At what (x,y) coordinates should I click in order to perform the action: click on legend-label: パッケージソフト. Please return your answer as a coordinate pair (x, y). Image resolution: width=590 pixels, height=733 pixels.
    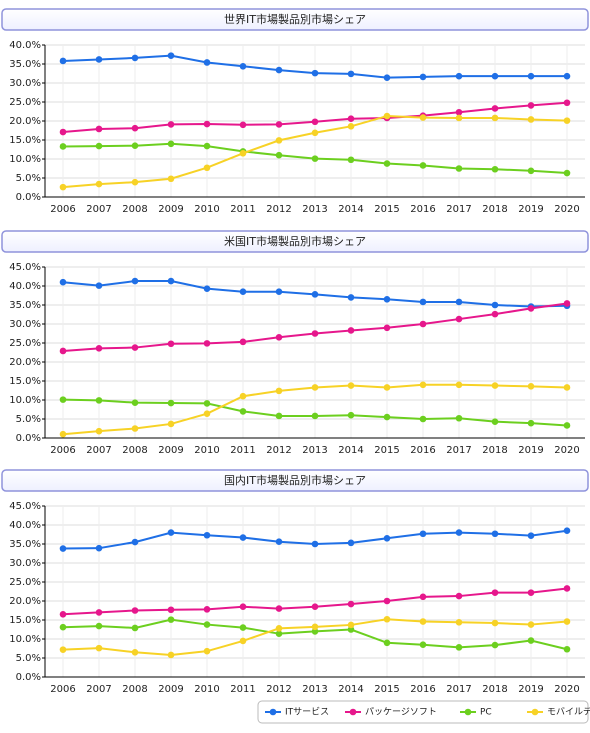
    Looking at the image, I should click on (401, 712).